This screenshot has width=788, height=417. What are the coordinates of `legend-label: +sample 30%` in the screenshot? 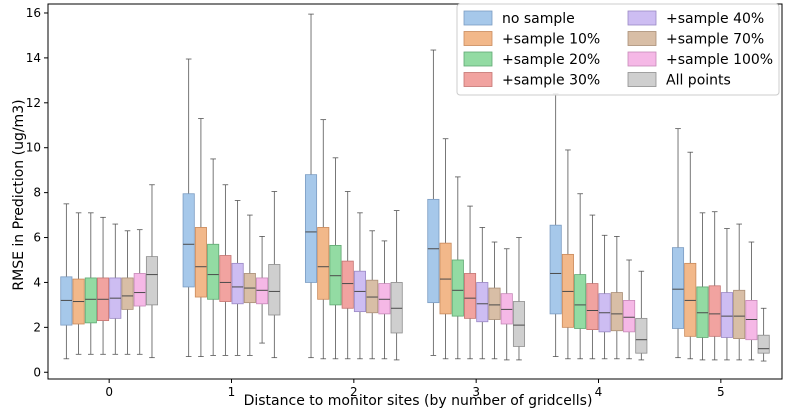 It's located at (551, 81).